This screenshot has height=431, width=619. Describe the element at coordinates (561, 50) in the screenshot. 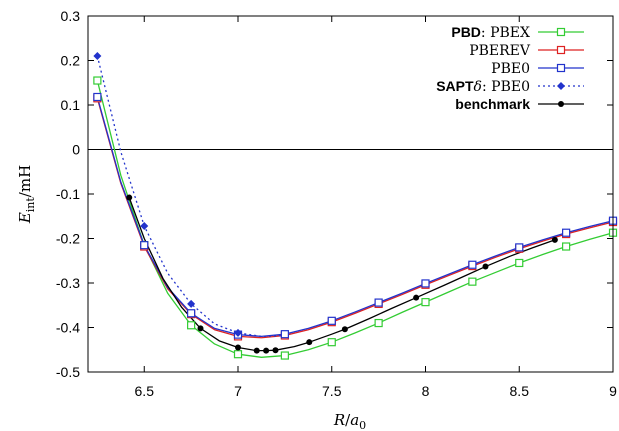

I see `legend-marker-pberev` at that location.